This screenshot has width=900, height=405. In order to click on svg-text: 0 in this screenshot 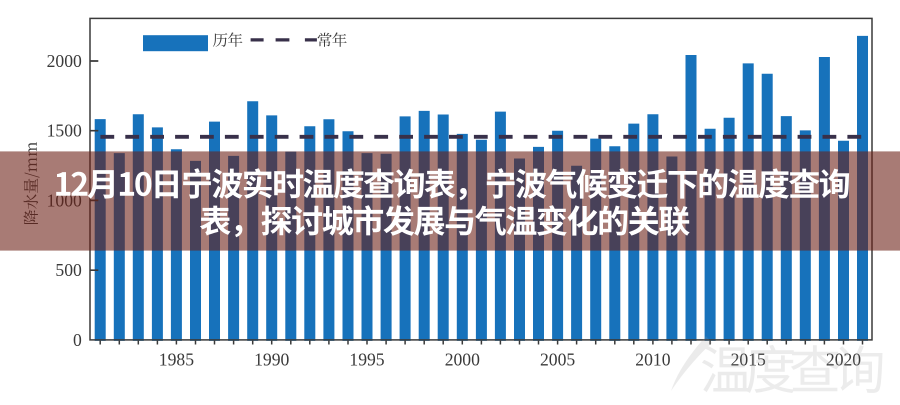, I will do `click(77, 340)`.